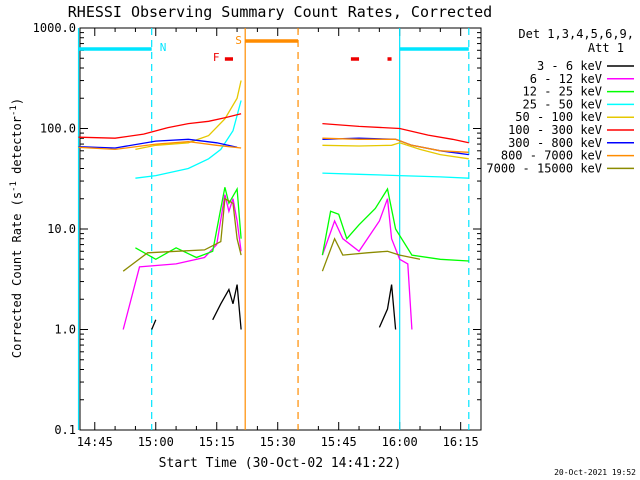  What do you see at coordinates (606, 48) in the screenshot?
I see `legend-header-line-2: Att 1` at bounding box center [606, 48].